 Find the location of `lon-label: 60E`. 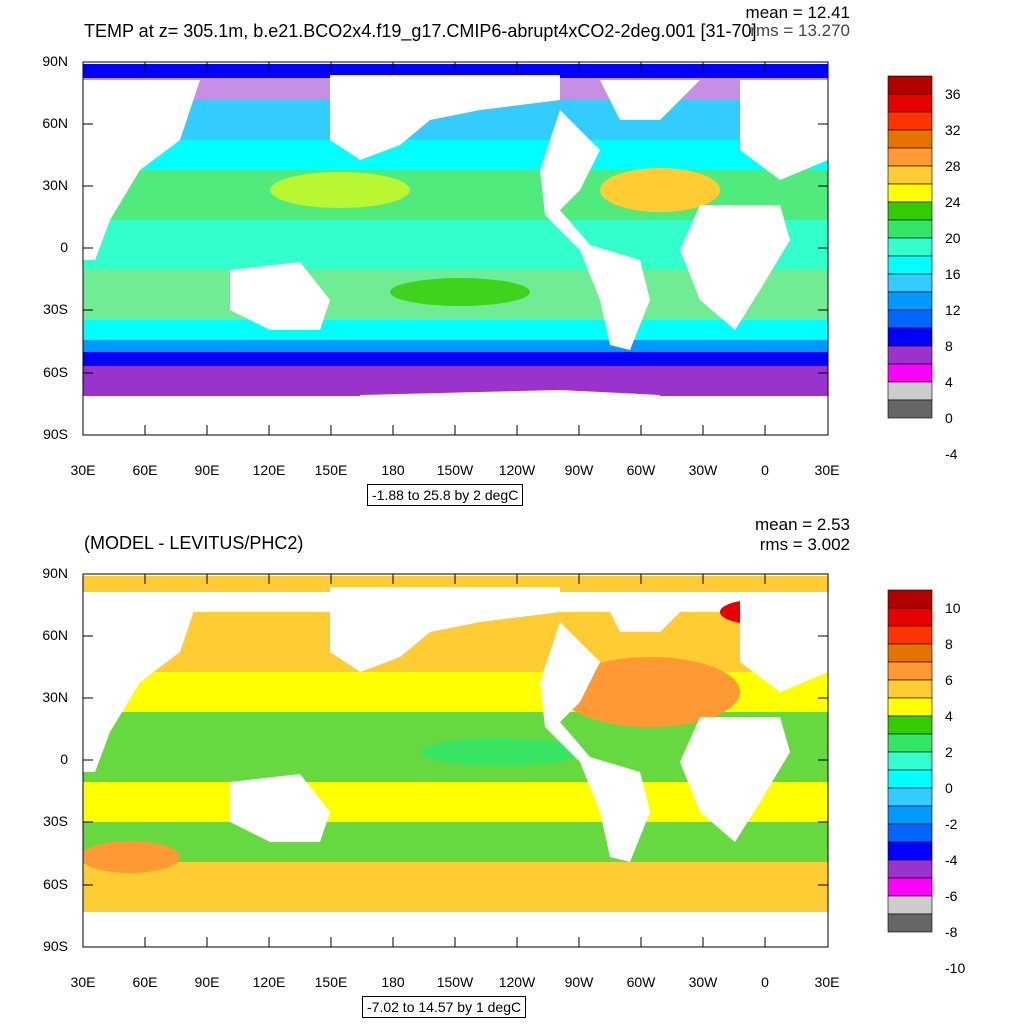

lon-label: 60E is located at coordinates (145, 982).